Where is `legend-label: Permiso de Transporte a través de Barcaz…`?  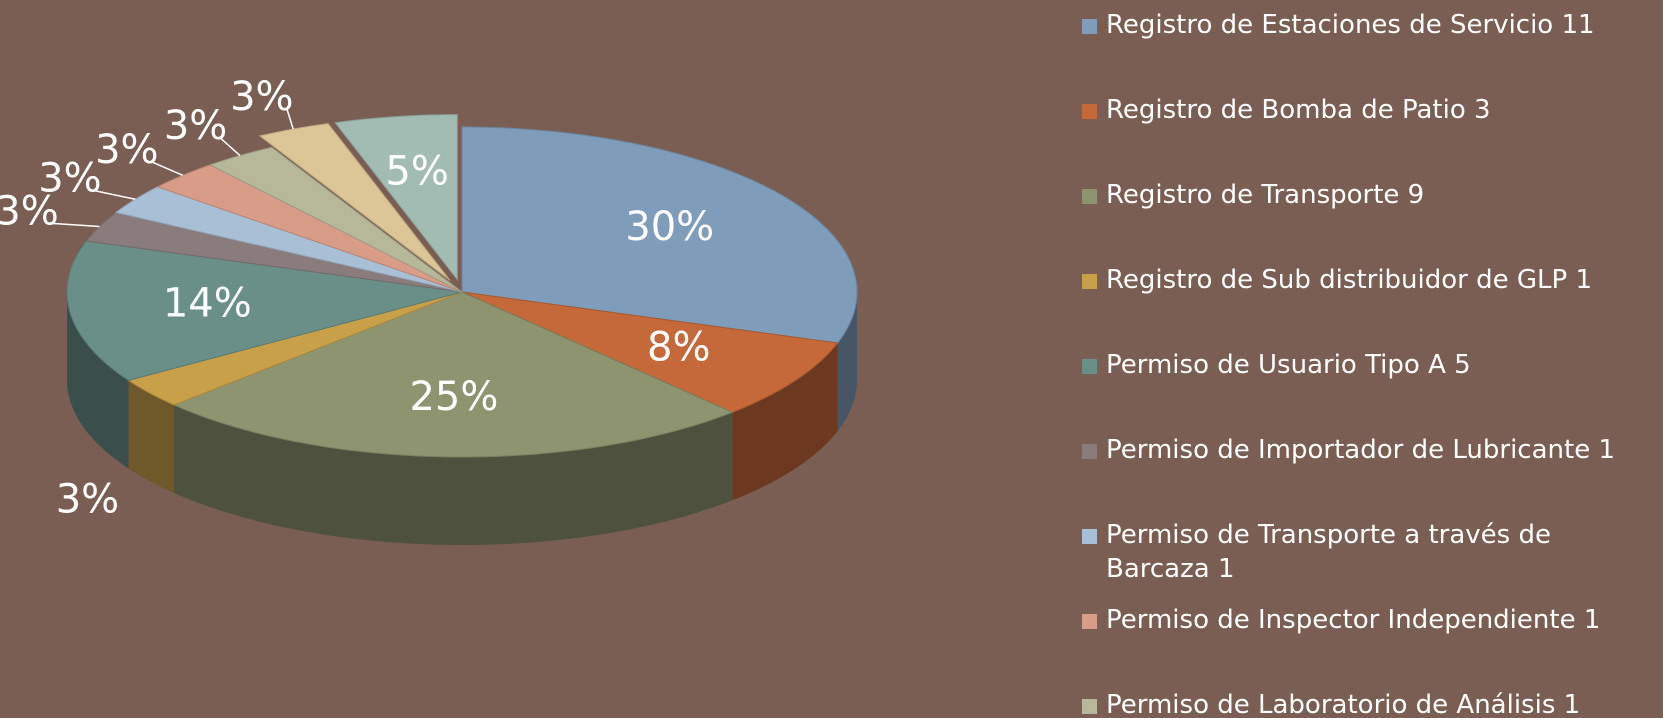
legend-label: Permiso de Transporte a través de Barcaz… is located at coordinates (1328, 552).